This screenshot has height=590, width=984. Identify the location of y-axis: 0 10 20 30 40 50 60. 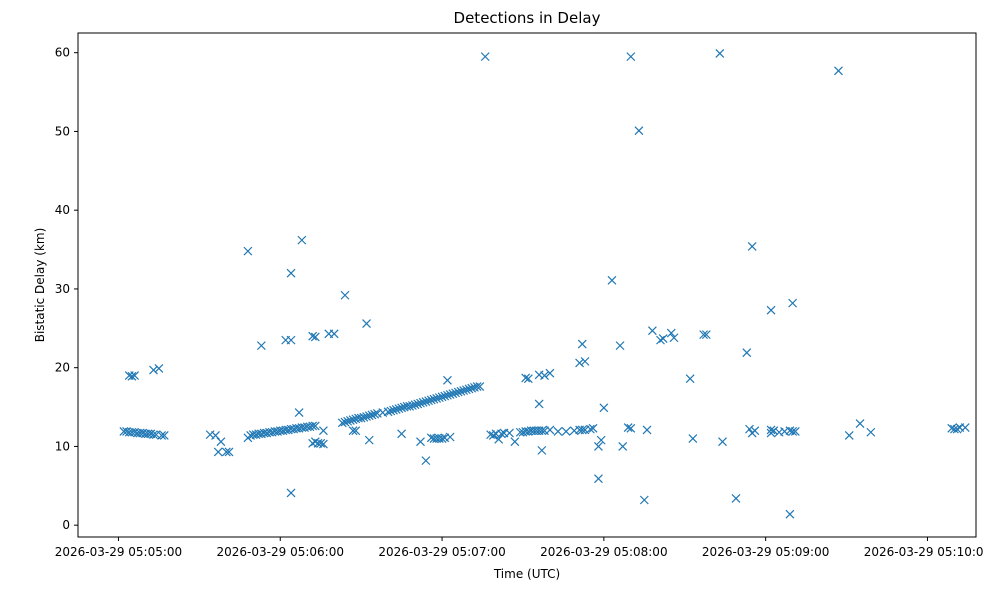
(66, 289).